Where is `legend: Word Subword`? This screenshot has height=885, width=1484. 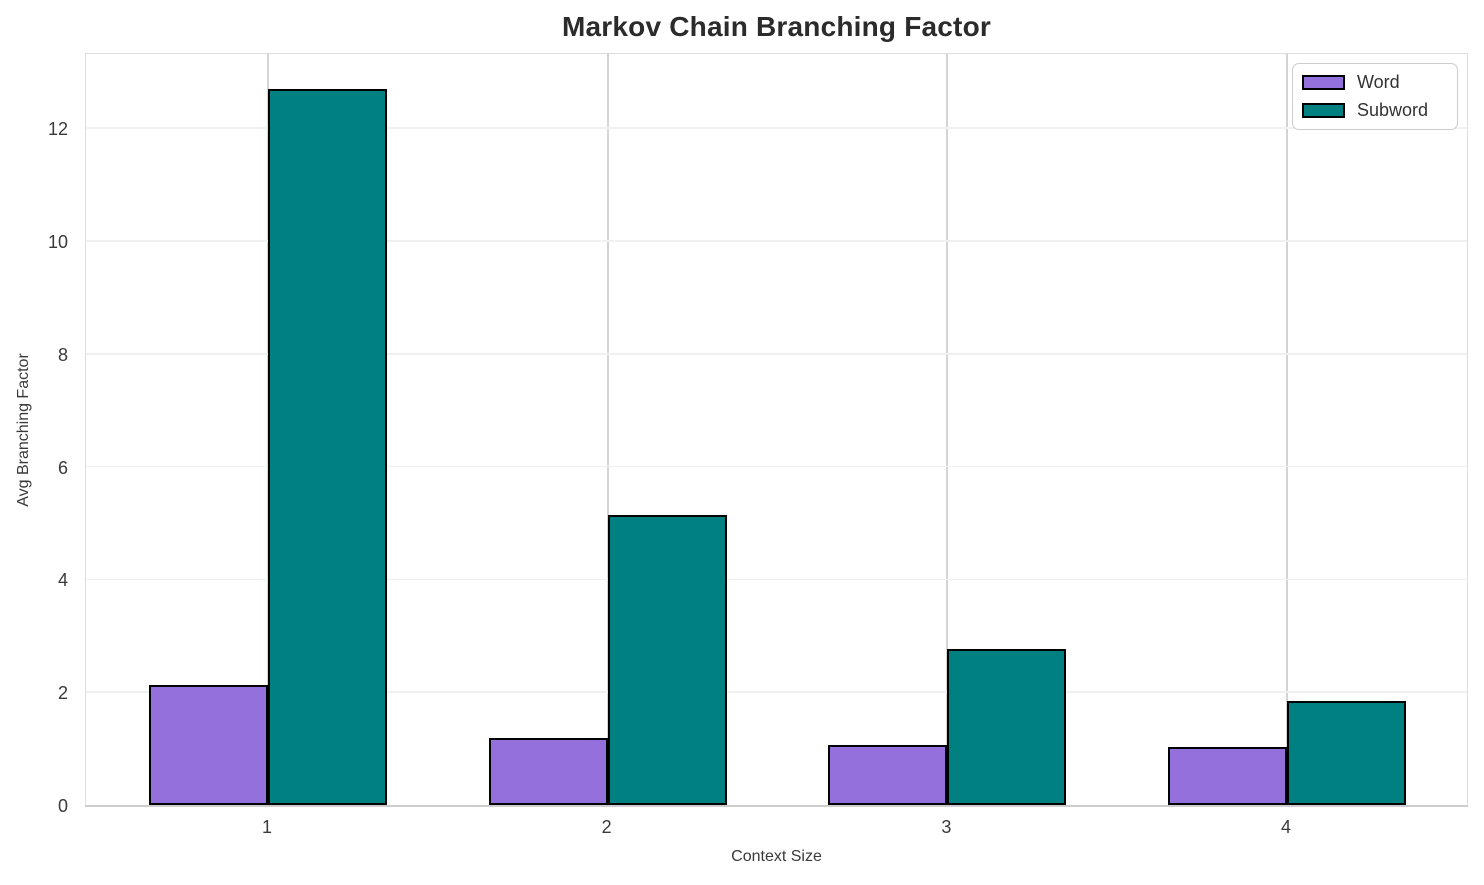
legend: Word Subword is located at coordinates (1375, 96).